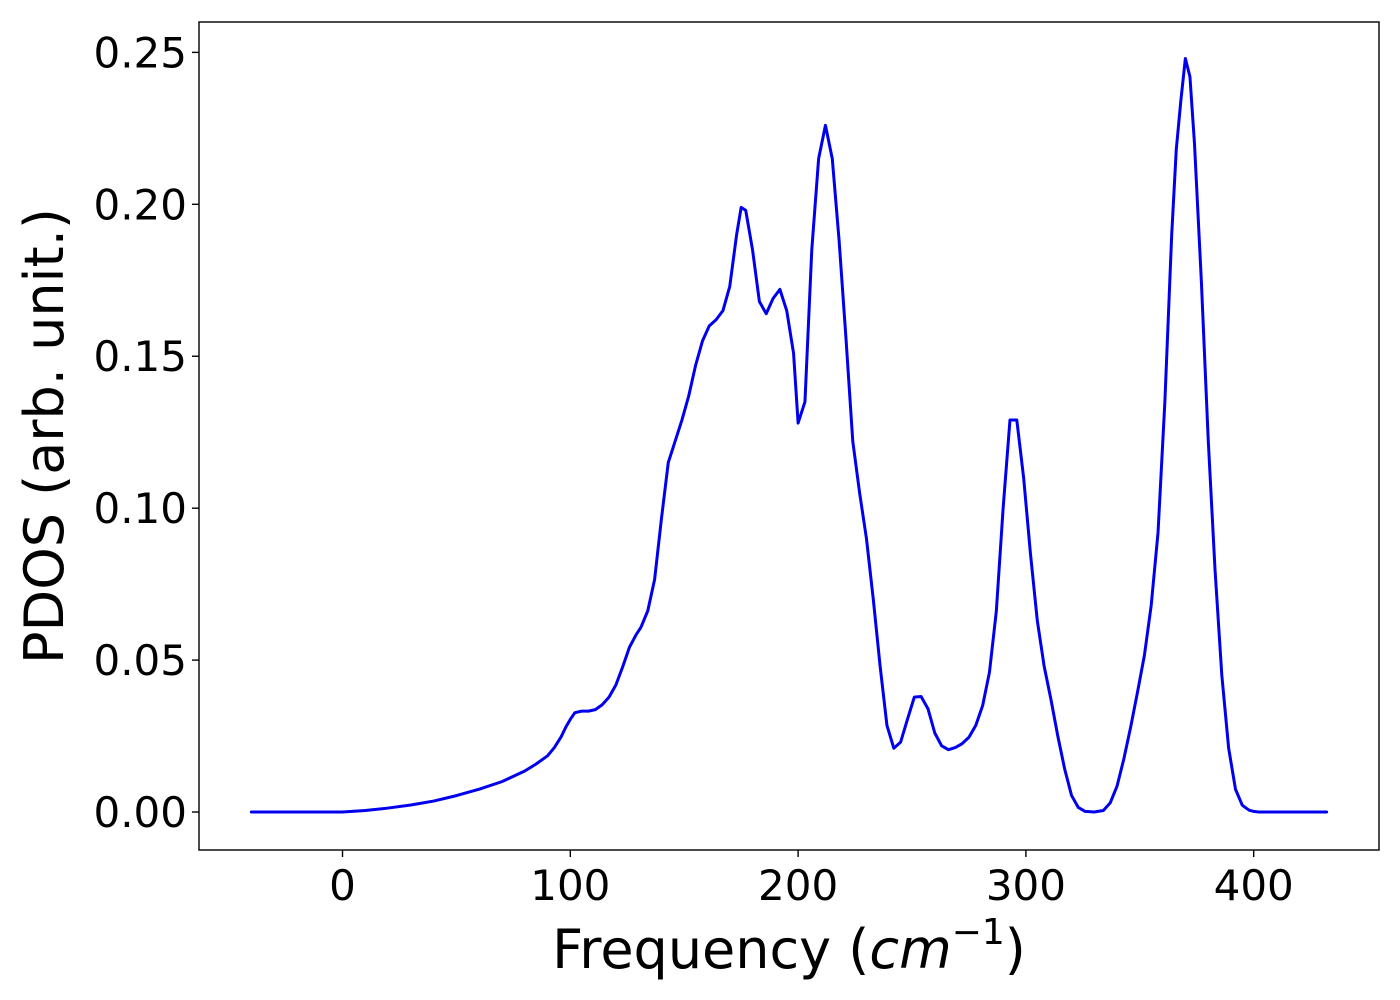  Describe the element at coordinates (798, 885) in the screenshot. I see `x-tick-label: 200` at that location.